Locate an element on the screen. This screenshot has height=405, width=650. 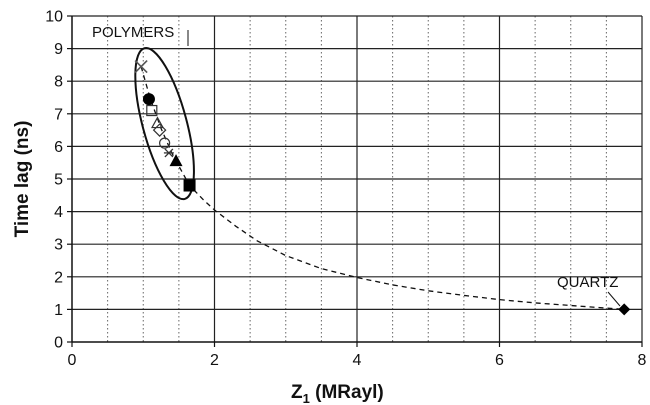
quartz-leader-line is located at coordinates (614, 299).